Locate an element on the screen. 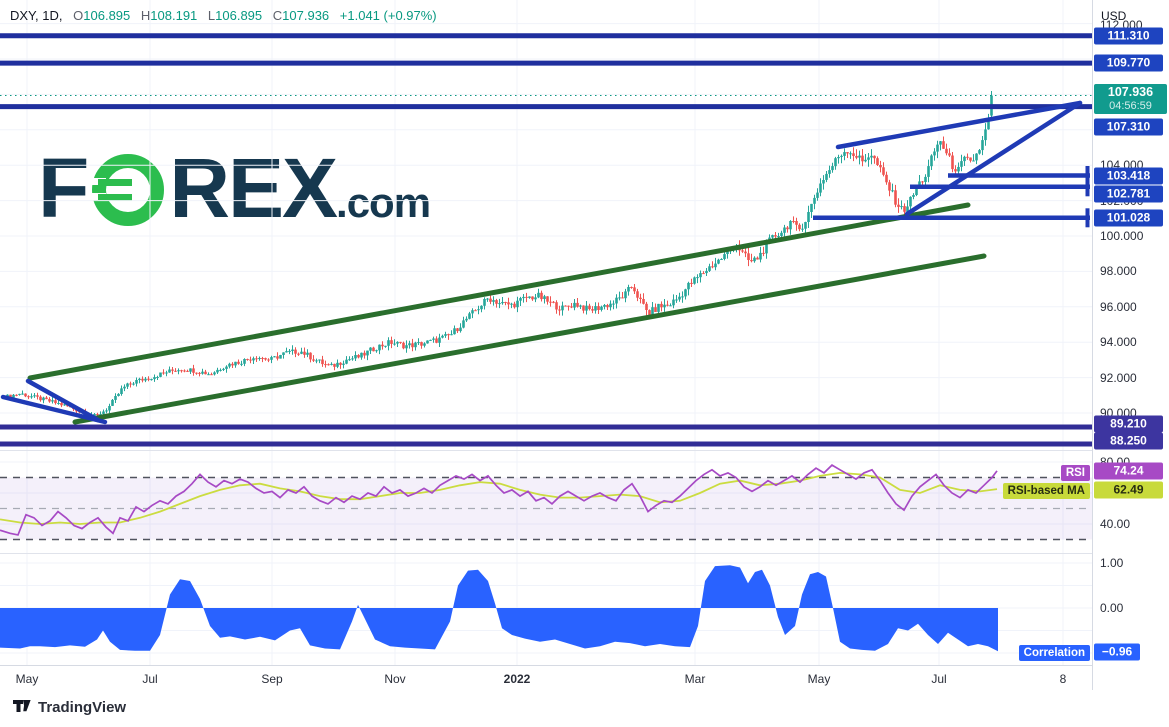 Image resolution: width=1169 pixels, height=727 pixels. tradingview-attribution: TradingView is located at coordinates (69, 707).